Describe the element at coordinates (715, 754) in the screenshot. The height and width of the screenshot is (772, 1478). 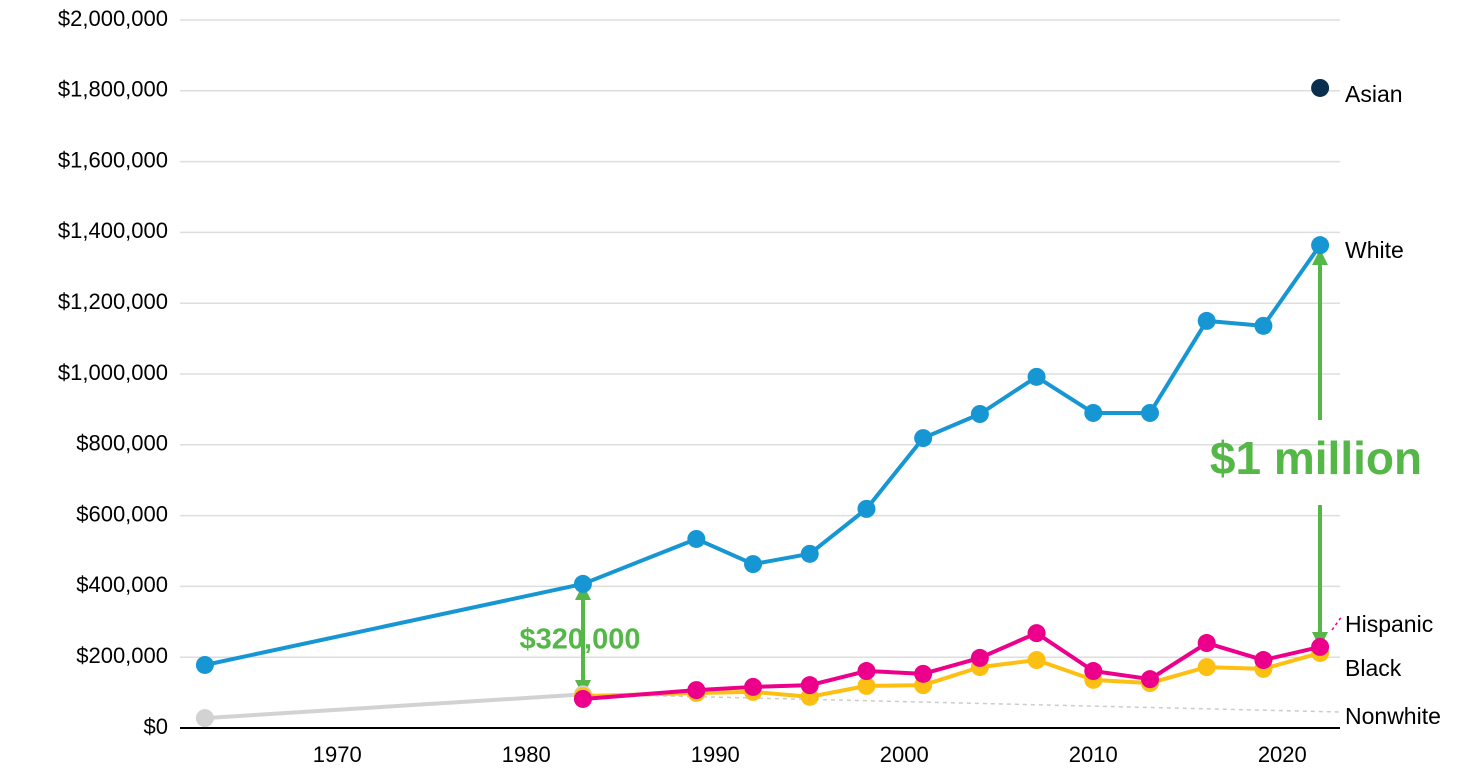
I see `x-tick-label: 1990` at that location.